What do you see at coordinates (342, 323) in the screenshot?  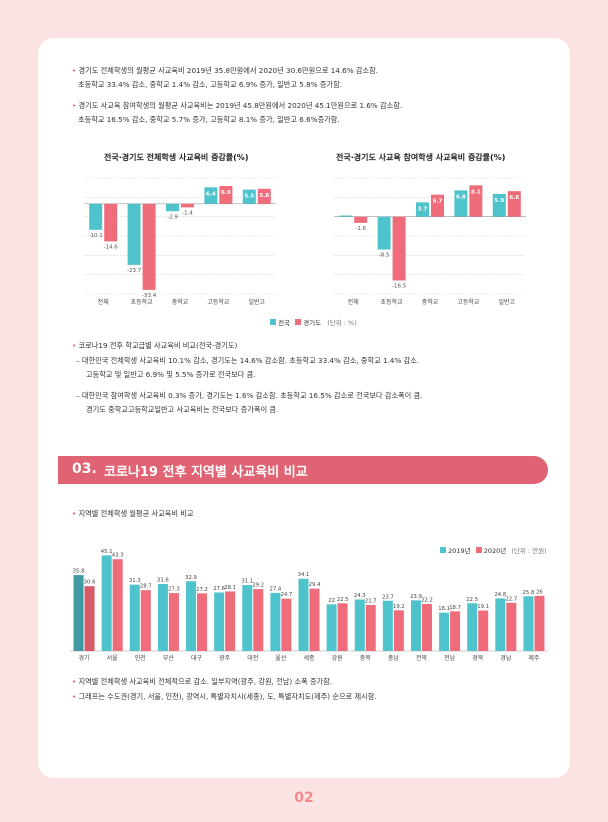 I see `legend1-unit: (단위 : %)` at bounding box center [342, 323].